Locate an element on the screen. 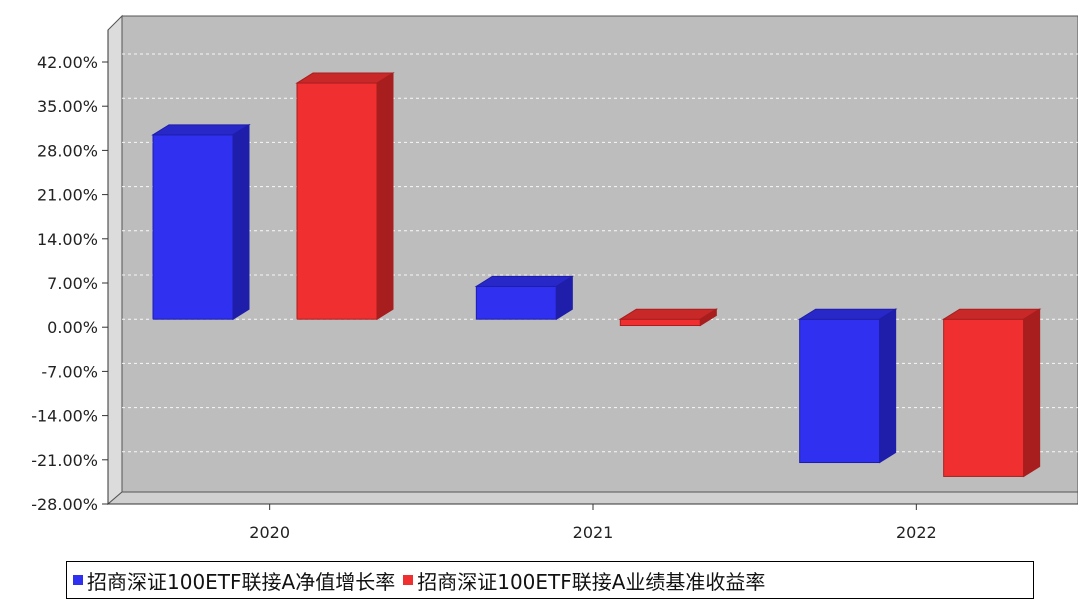  legend-item-series-1: 招商深证100ETF联接A净值增长率 is located at coordinates (234, 580).